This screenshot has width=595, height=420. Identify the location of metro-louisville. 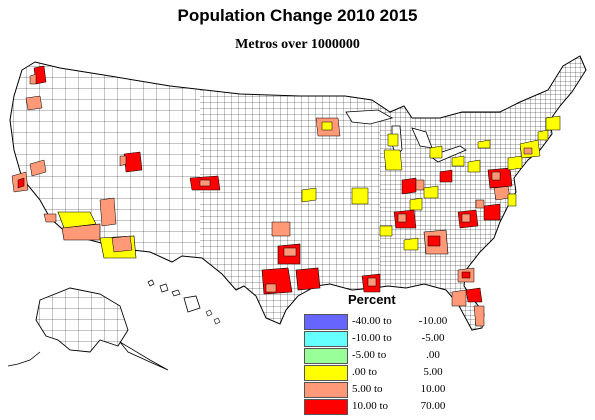
(416, 204).